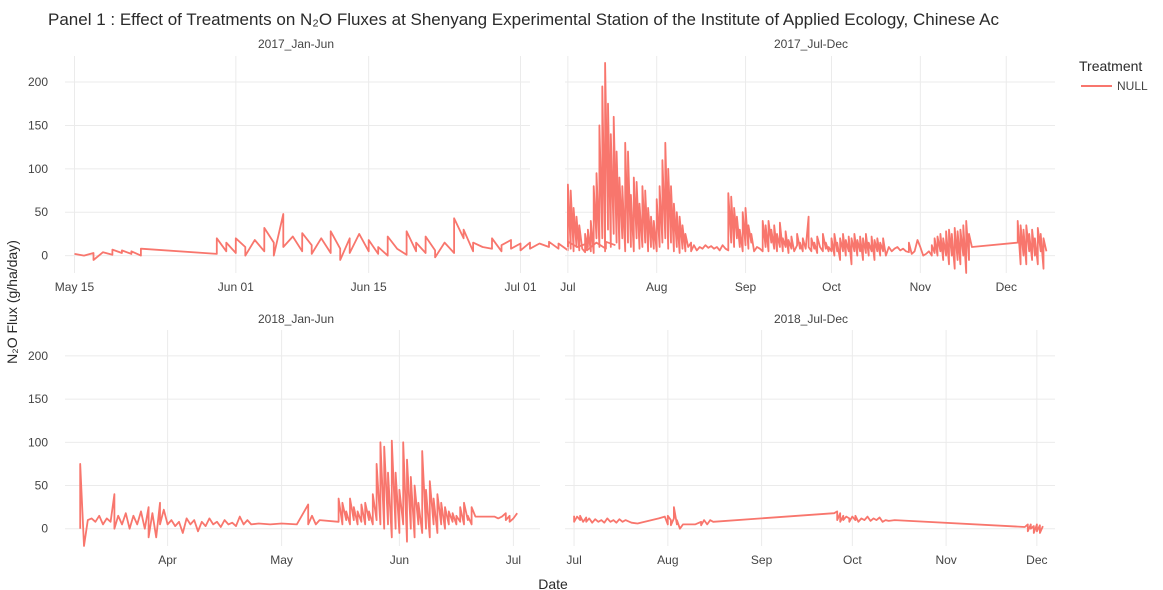 The image size is (1163, 590). I want to click on legend: Treatment NULL, so click(1113, 75).